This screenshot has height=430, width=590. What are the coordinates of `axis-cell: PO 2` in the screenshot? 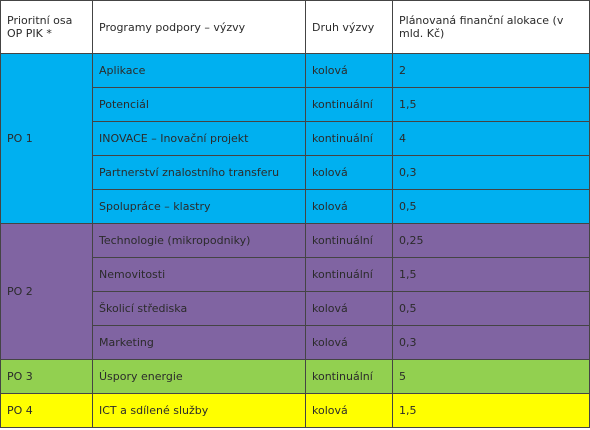 It's located at (46, 291).